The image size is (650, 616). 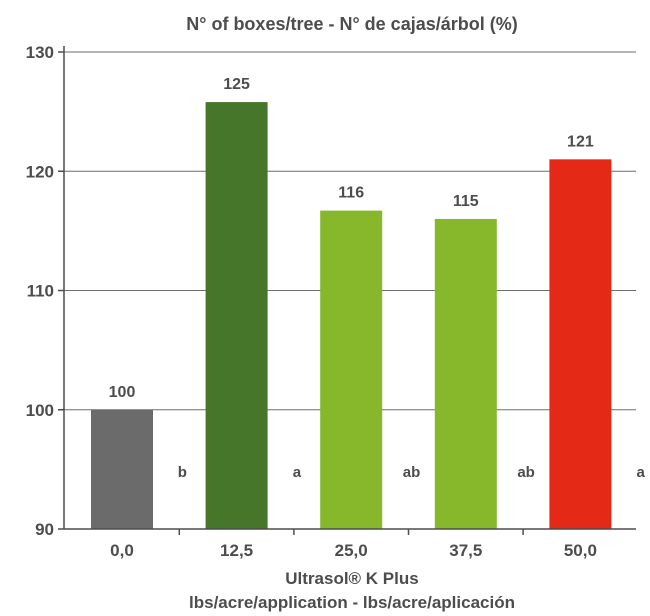 What do you see at coordinates (580, 344) in the screenshot?
I see `bar-50,0` at bounding box center [580, 344].